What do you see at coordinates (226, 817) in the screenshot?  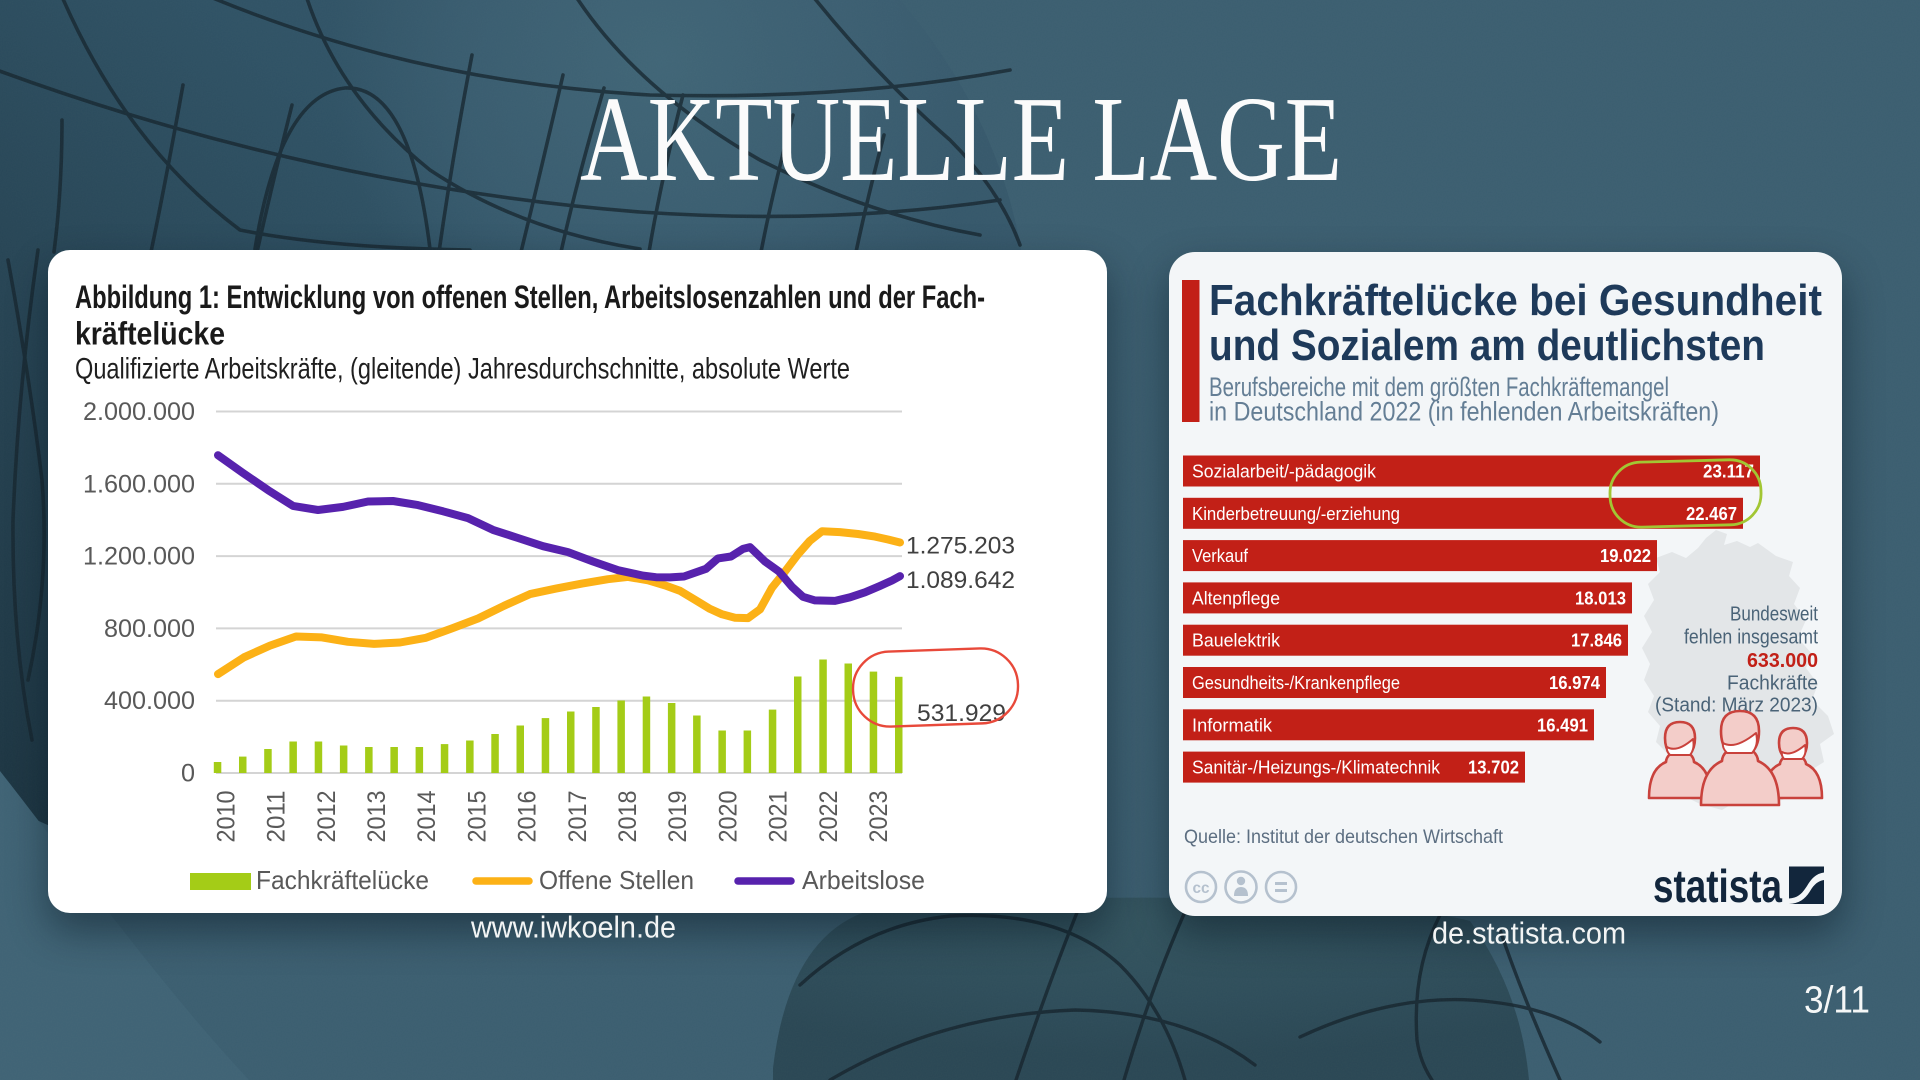 I see `svg-text: 2010` at bounding box center [226, 817].